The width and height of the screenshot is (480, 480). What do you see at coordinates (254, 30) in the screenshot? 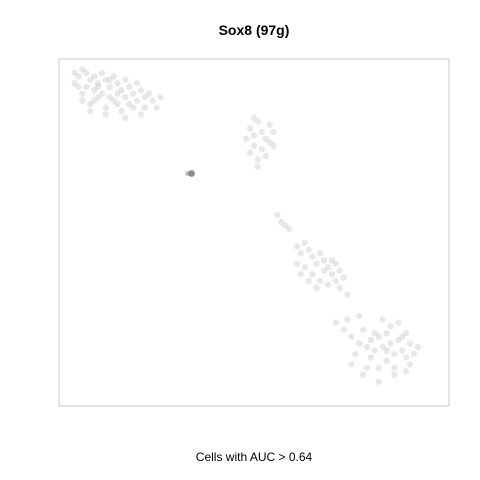
I see `chart-title: Sox8 (97g)` at bounding box center [254, 30].